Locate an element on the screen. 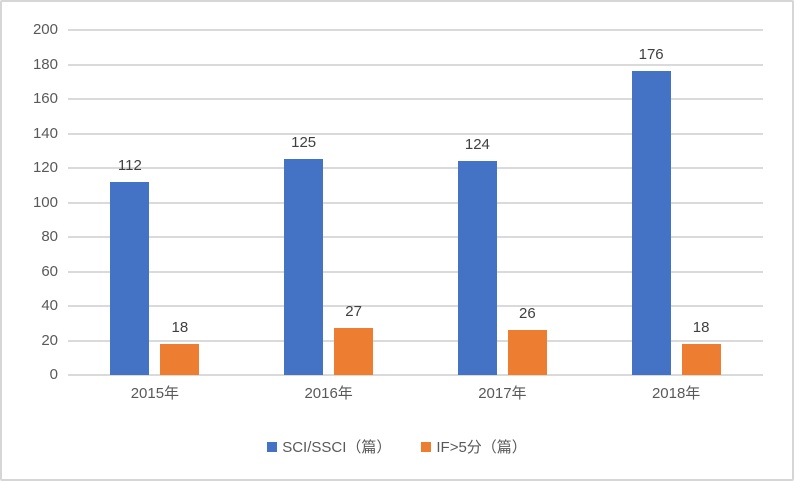 The width and height of the screenshot is (794, 481). legend-label: IF>5分（篇） is located at coordinates (481, 447).